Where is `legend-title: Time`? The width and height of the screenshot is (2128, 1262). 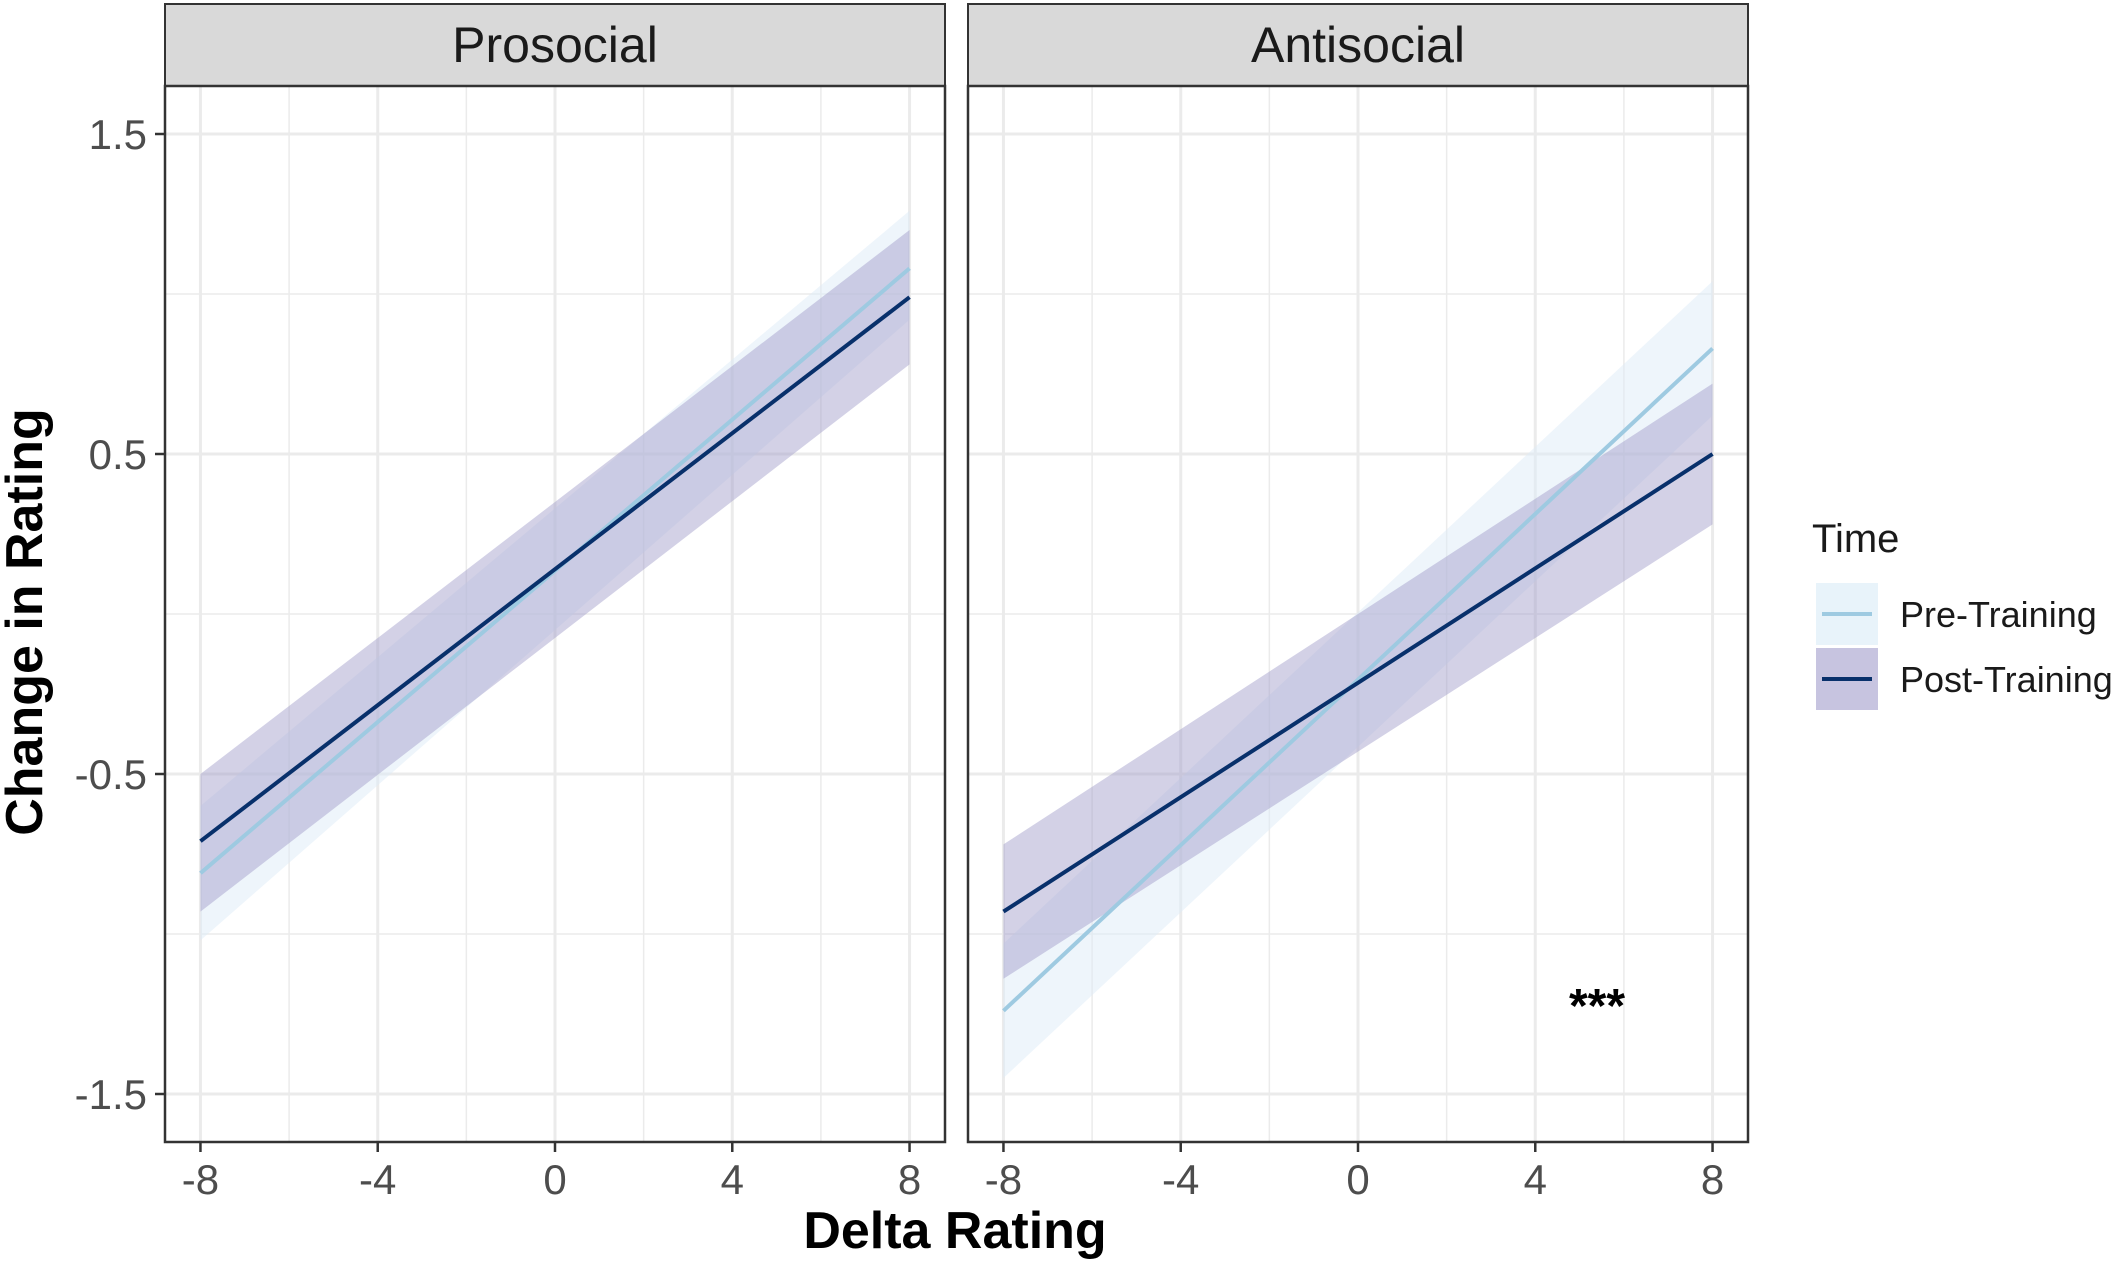 legend-title: Time is located at coordinates (1855, 539).